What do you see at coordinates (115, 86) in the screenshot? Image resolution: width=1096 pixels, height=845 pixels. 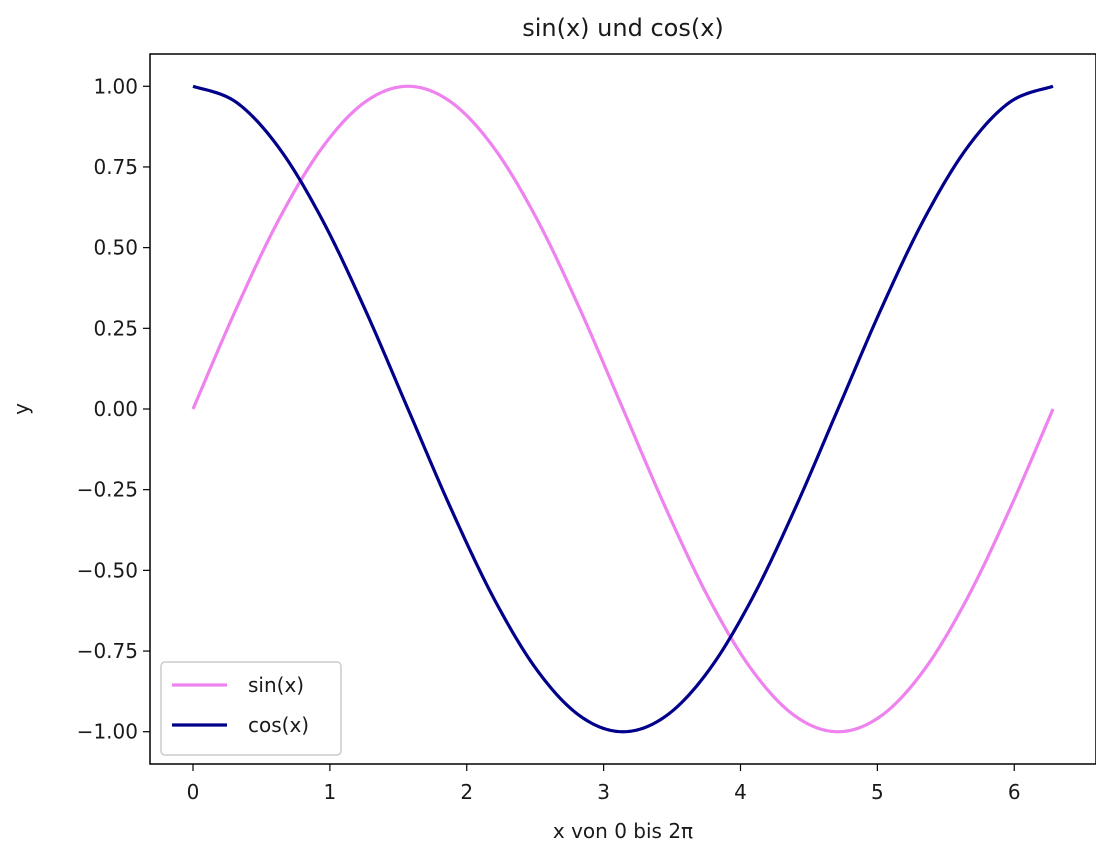 I see `y-tick-label: 1.00` at bounding box center [115, 86].